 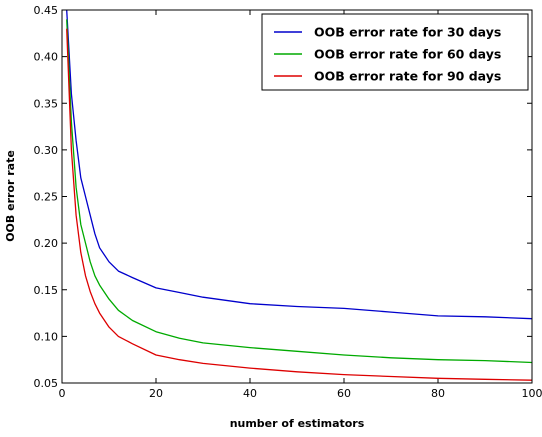 What do you see at coordinates (46, 290) in the screenshot?
I see `y-tick-label: 0.15` at bounding box center [46, 290].